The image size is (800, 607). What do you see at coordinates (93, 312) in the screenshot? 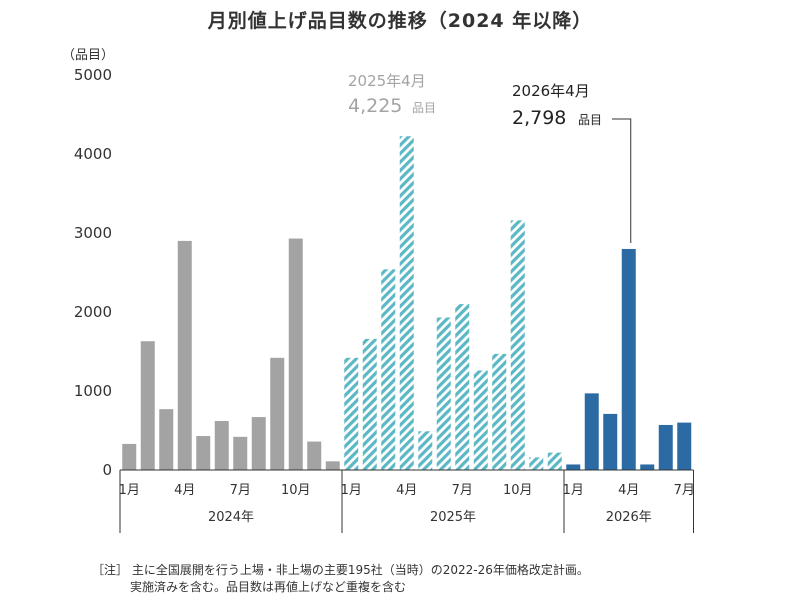
I see `y-tick-label: 2000` at bounding box center [93, 312].